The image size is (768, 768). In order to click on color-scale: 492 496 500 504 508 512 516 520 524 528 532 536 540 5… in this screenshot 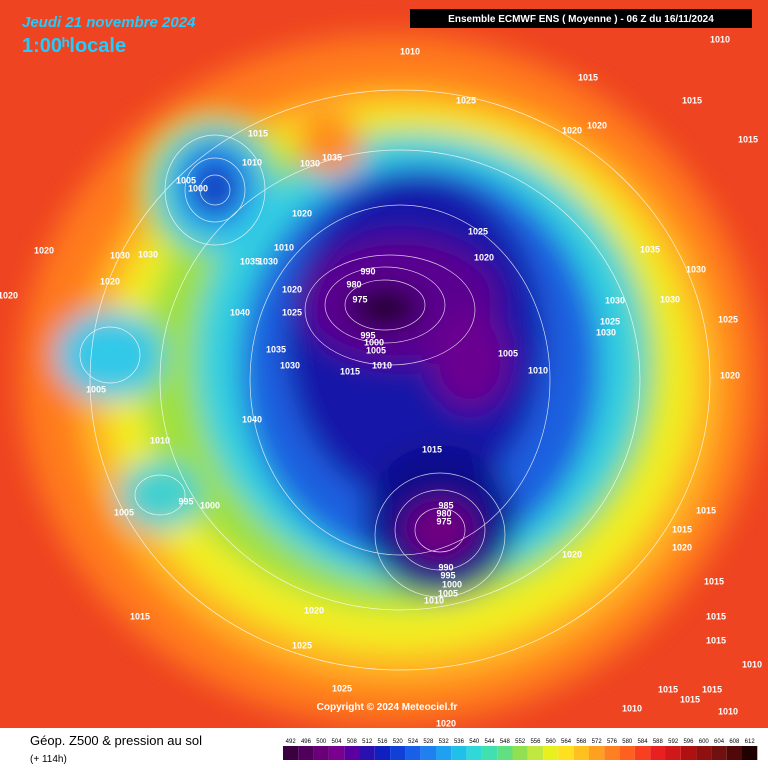, I will do `click(520, 749)`.